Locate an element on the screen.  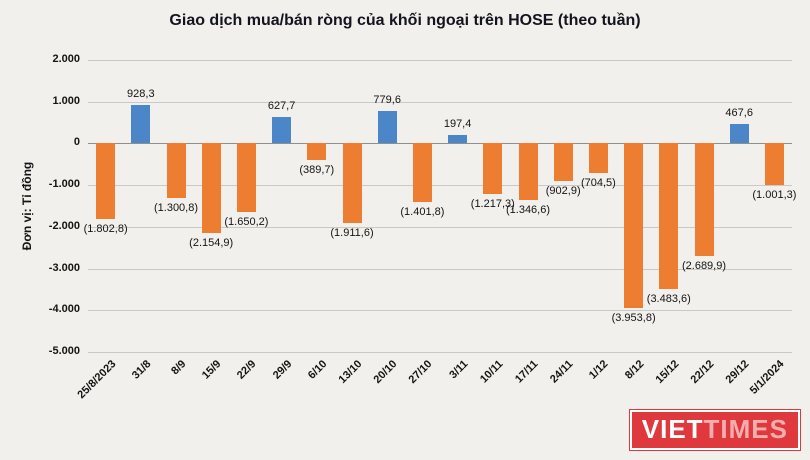
bar-value-label: 467,6 is located at coordinates (739, 112).